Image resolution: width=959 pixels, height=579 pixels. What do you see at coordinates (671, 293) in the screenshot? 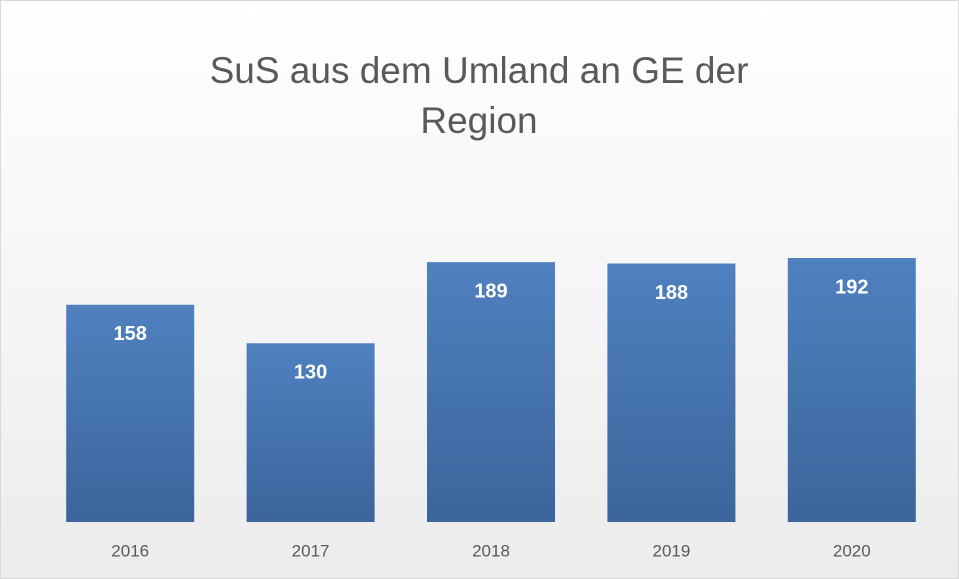
I see `data-label: 188` at bounding box center [671, 293].